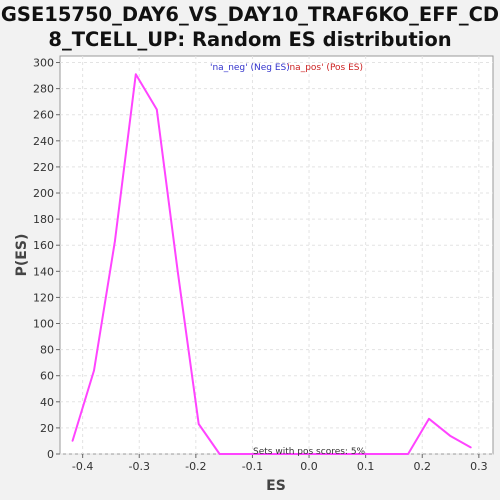 This screenshot has width=500, height=500. I want to click on y-tick-label: 240, so click(43, 141).